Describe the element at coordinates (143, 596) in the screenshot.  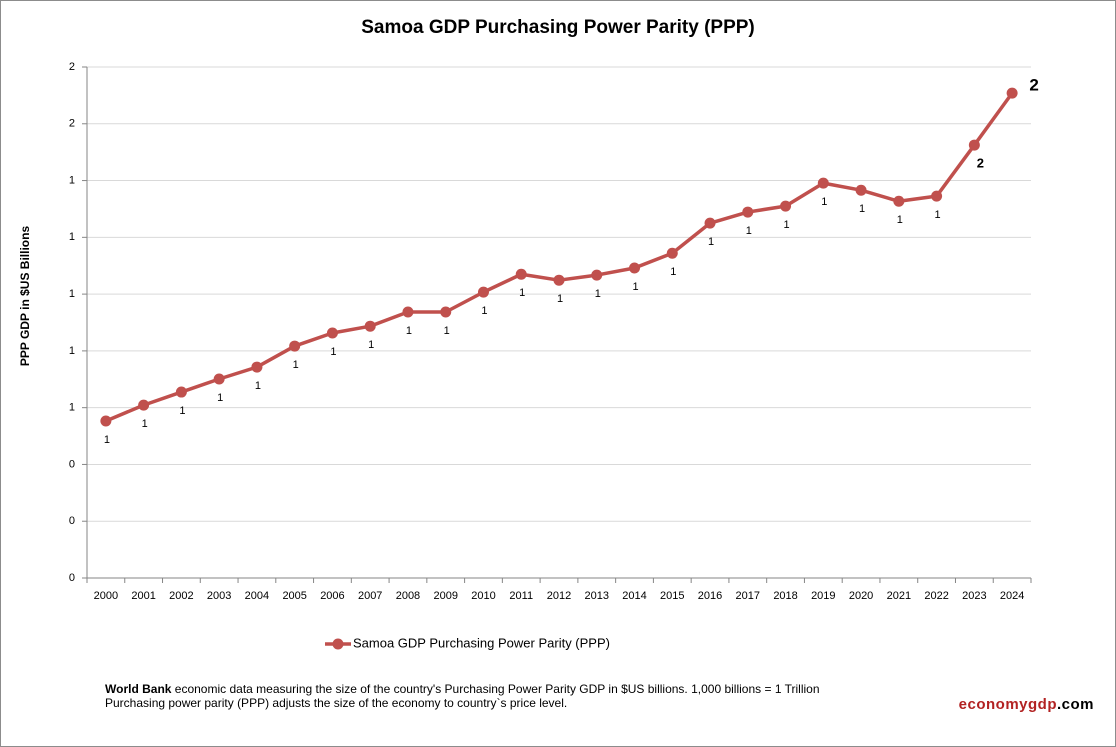
I see `x-tick-label: 2001` at that location.